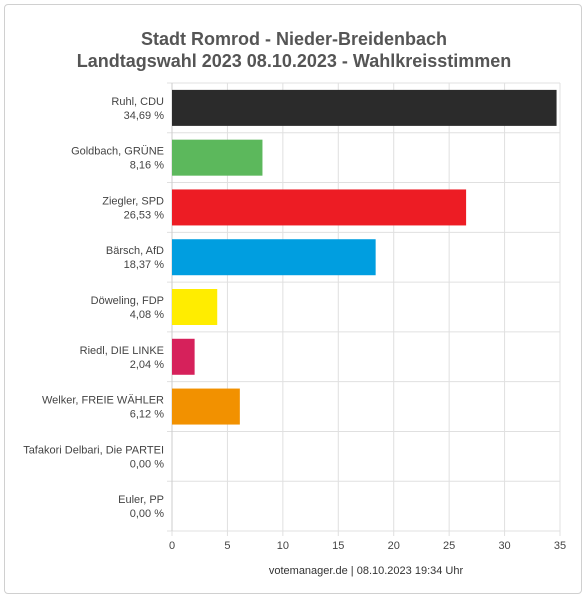 This screenshot has height=600, width=588. Describe the element at coordinates (366, 571) in the screenshot. I see `chart-footer-source: votemanager.de | 08.10.2023 19:34 Uhr` at that location.